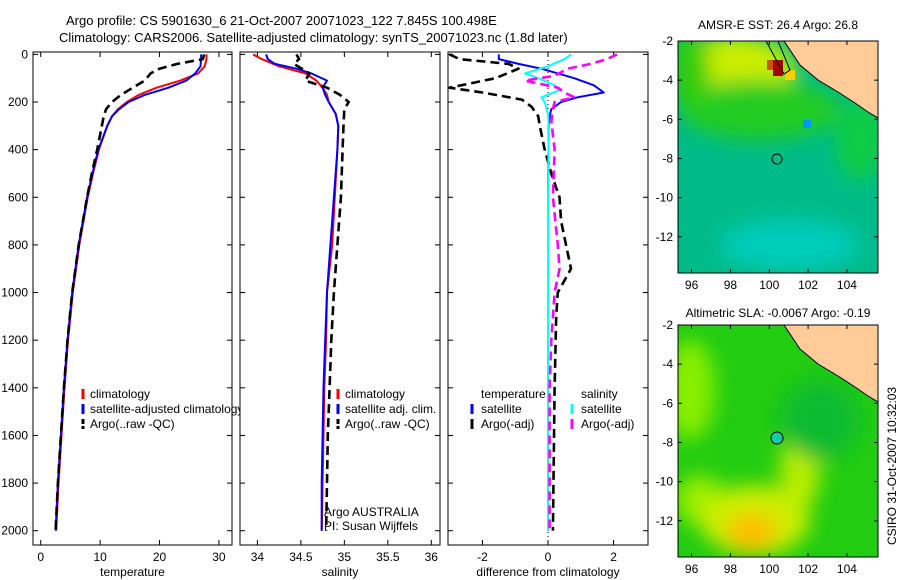 The height and width of the screenshot is (580, 900). Describe the element at coordinates (14, 483) in the screenshot. I see `y-tick-label: 1800` at that location.